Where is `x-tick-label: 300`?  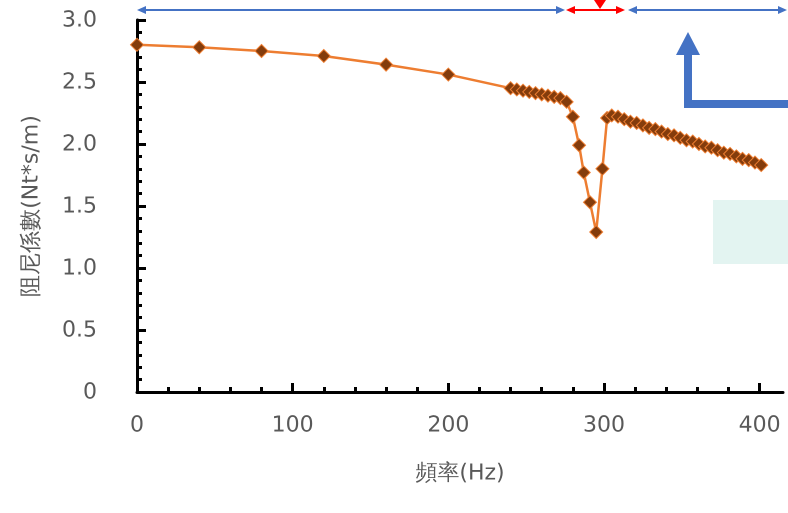 x-tick-label: 300 is located at coordinates (603, 425).